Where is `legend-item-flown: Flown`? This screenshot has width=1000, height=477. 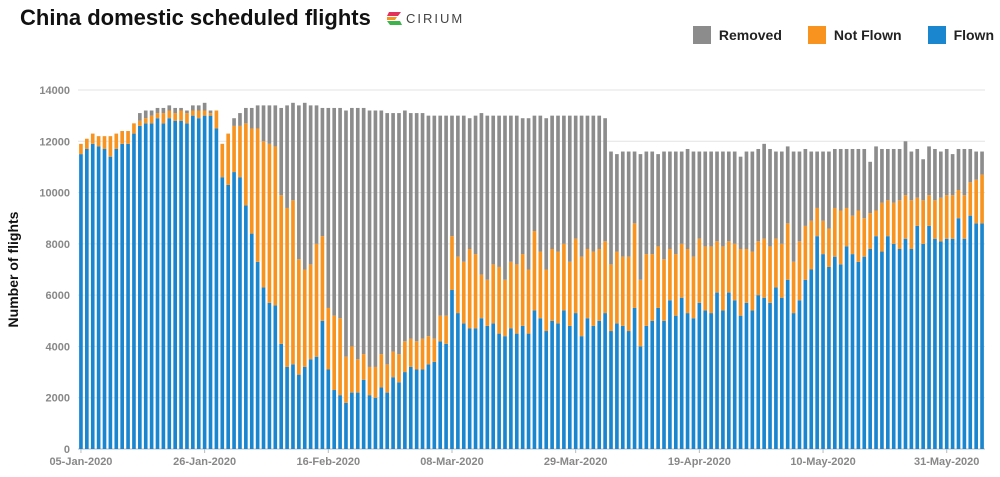 legend-item-flown: Flown is located at coordinates (960, 35).